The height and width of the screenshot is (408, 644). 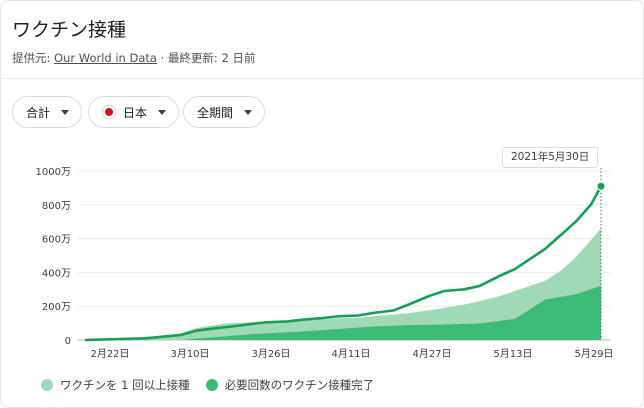 I want to click on card-title: ワクチン接種, so click(x=69, y=30).